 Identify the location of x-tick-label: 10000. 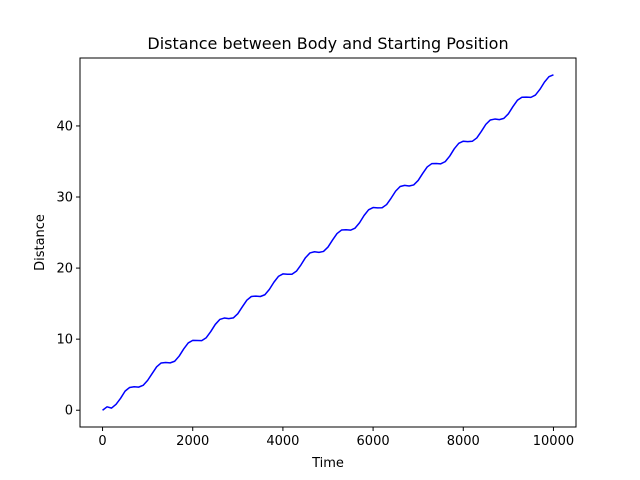
(553, 441).